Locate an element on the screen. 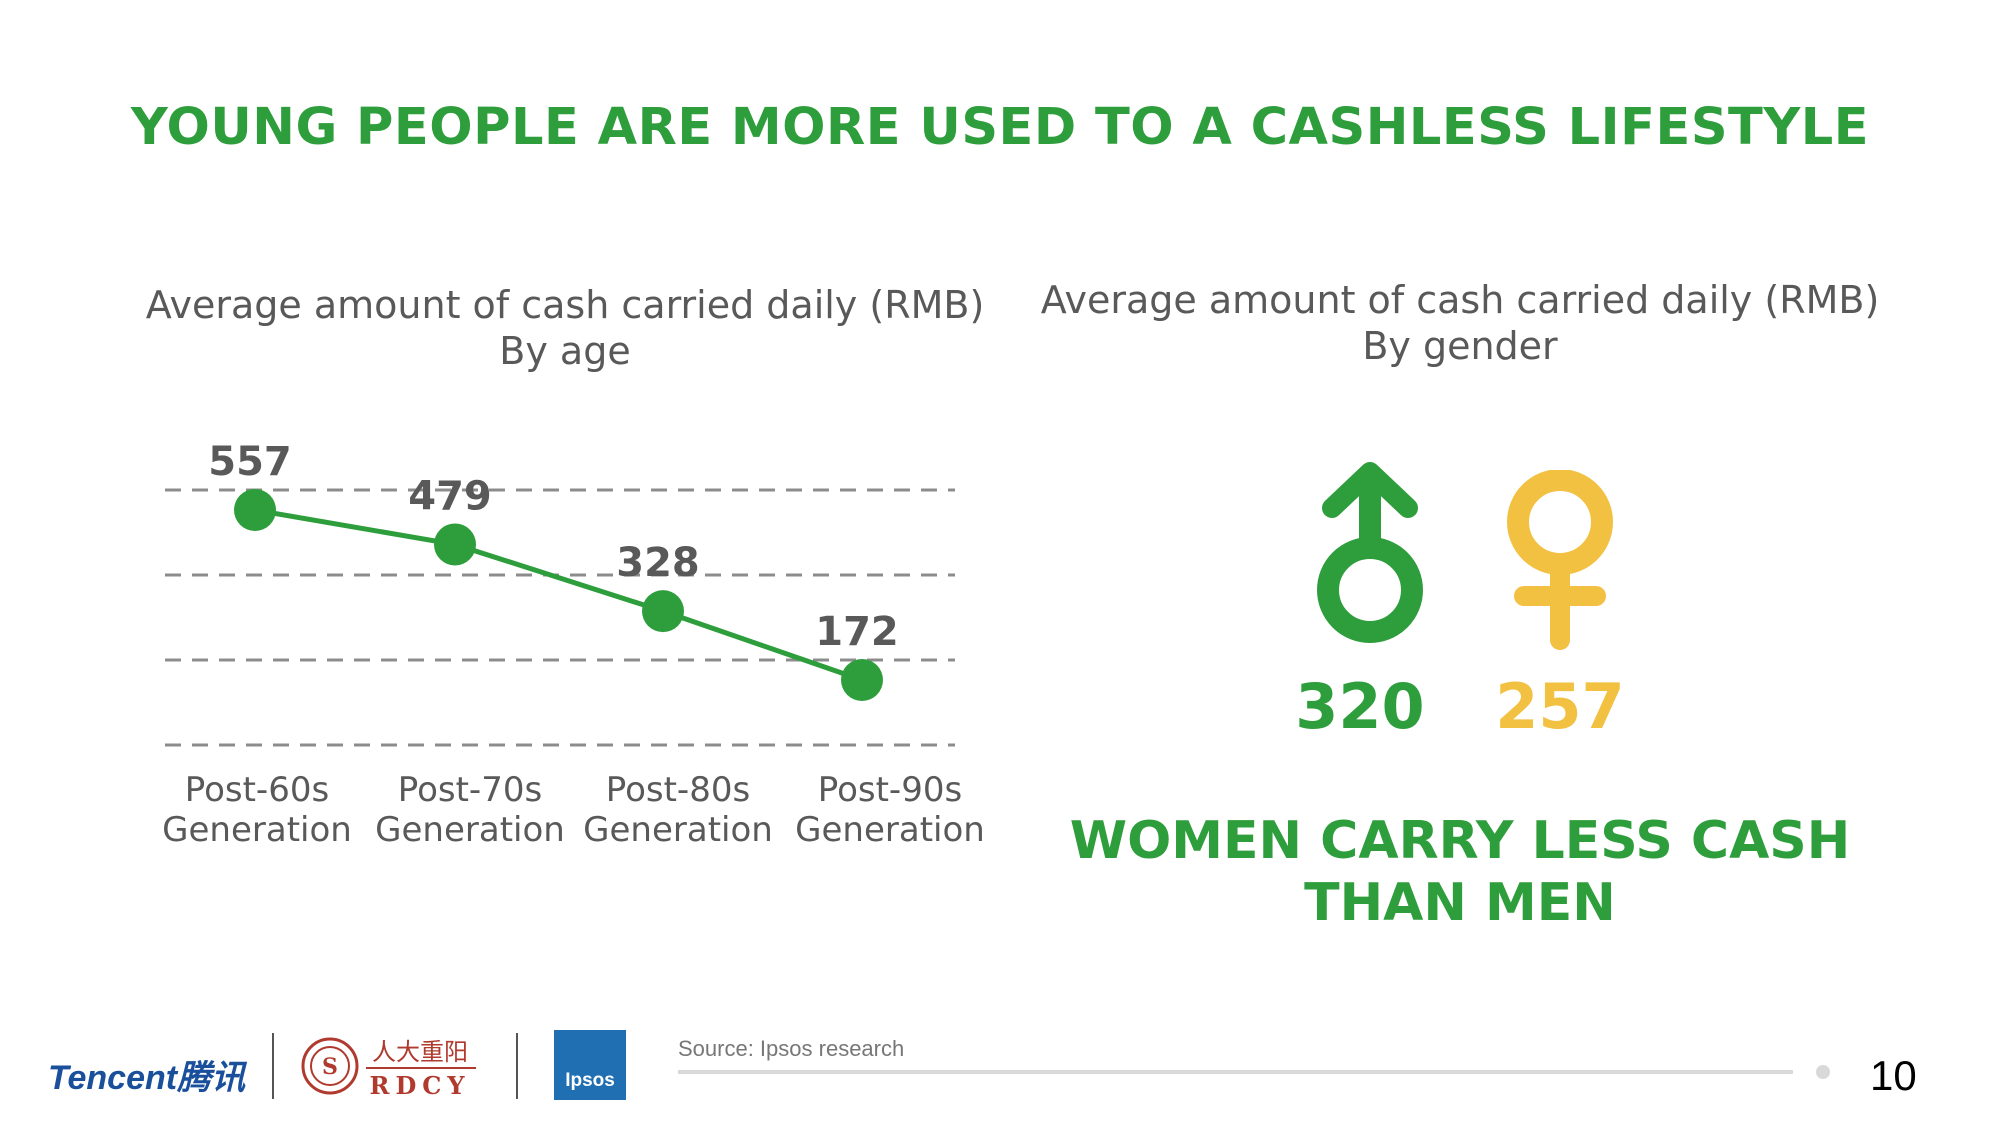 The width and height of the screenshot is (2000, 1125). category-label-line: Post-70s is located at coordinates (470, 790).